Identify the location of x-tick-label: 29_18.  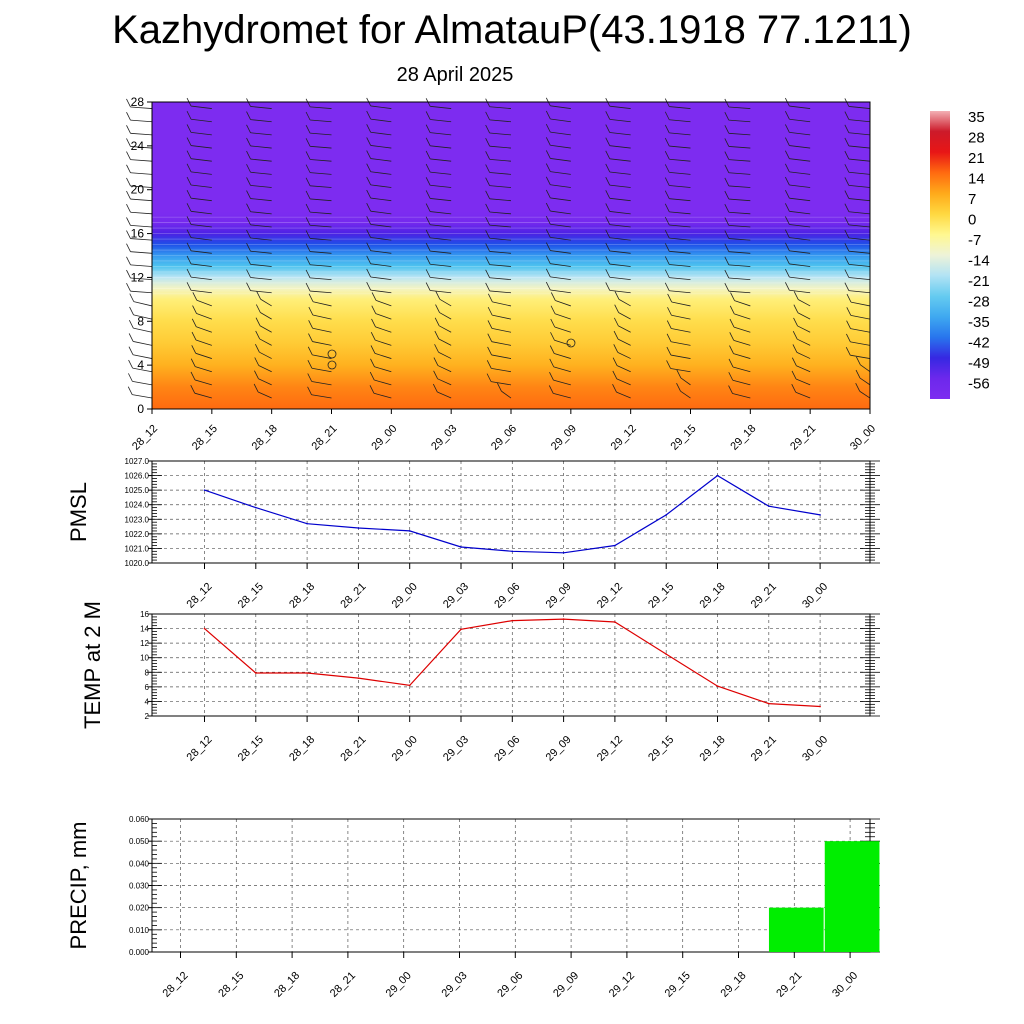
(734, 985).